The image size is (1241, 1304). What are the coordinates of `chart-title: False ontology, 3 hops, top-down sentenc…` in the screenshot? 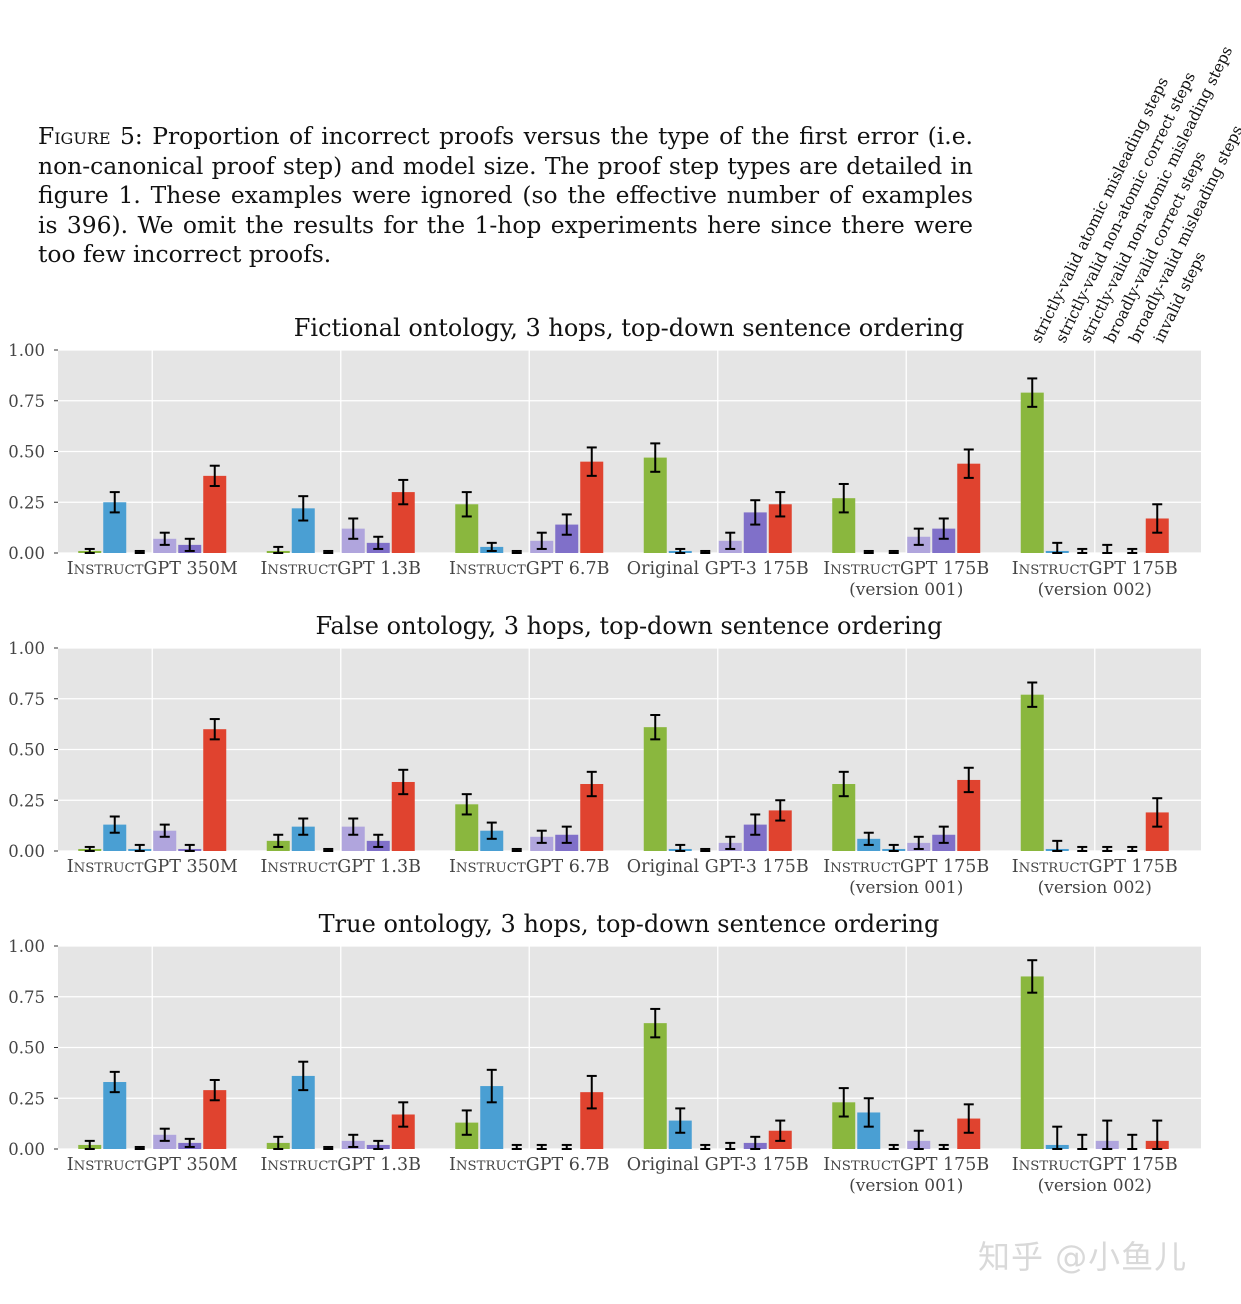 It's located at (628, 626).